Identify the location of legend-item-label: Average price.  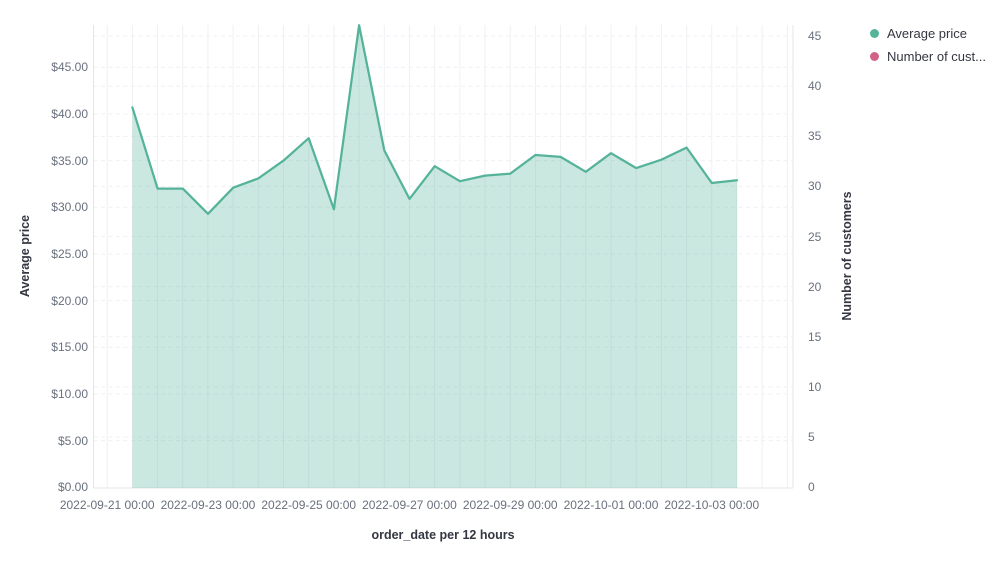
(927, 33).